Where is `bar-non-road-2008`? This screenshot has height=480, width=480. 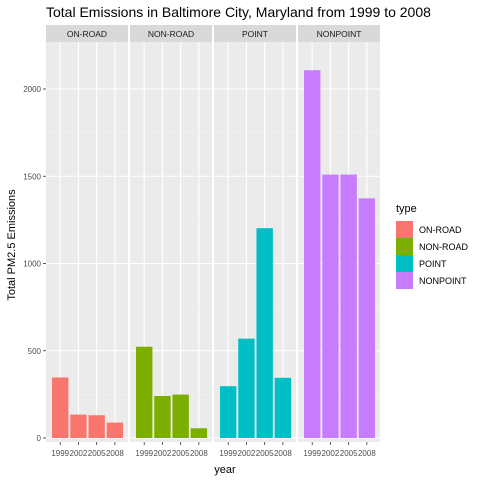 bar-non-road-2008 is located at coordinates (199, 433).